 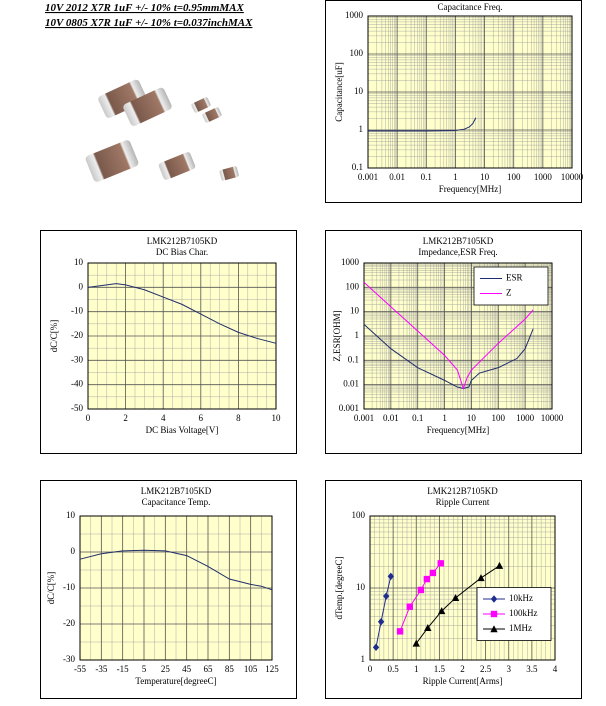 What do you see at coordinates (349, 408) in the screenshot?
I see `y-tick-label: 0.001` at bounding box center [349, 408].